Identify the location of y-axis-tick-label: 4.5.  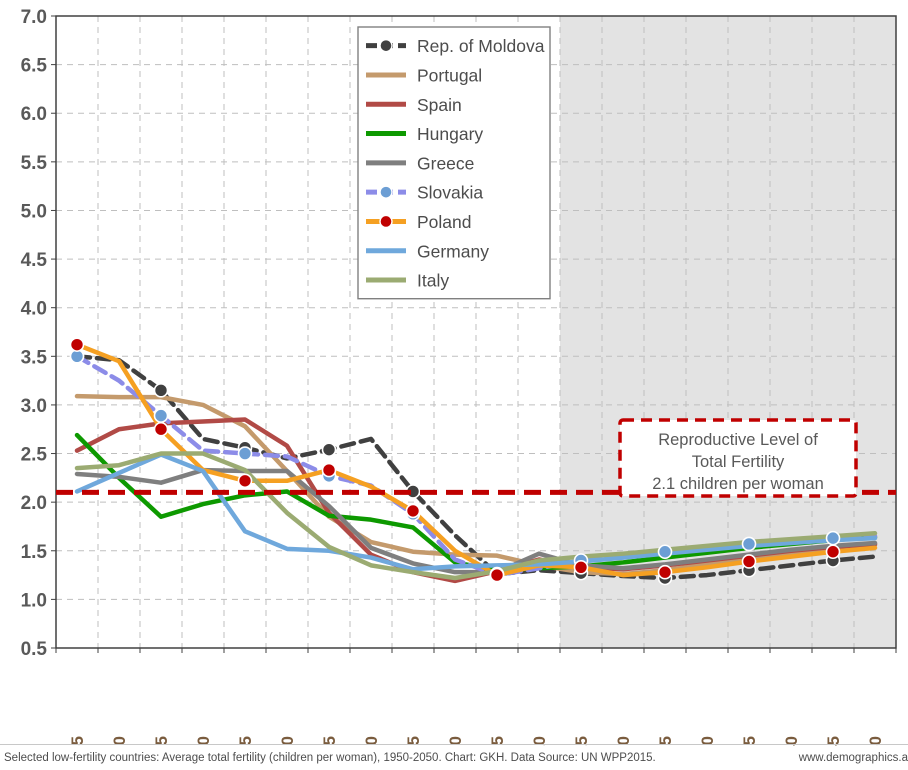
(34, 260).